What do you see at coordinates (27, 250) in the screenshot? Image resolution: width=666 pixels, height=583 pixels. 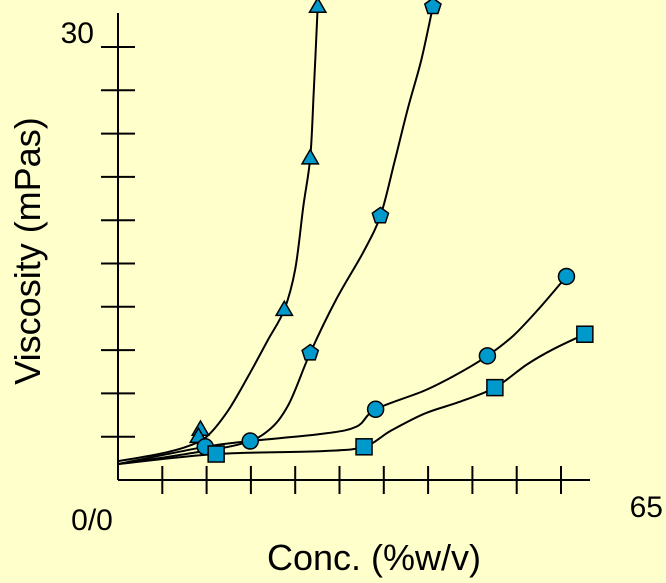 I see `y-axis-title: Viscosity (mPas)` at bounding box center [27, 250].